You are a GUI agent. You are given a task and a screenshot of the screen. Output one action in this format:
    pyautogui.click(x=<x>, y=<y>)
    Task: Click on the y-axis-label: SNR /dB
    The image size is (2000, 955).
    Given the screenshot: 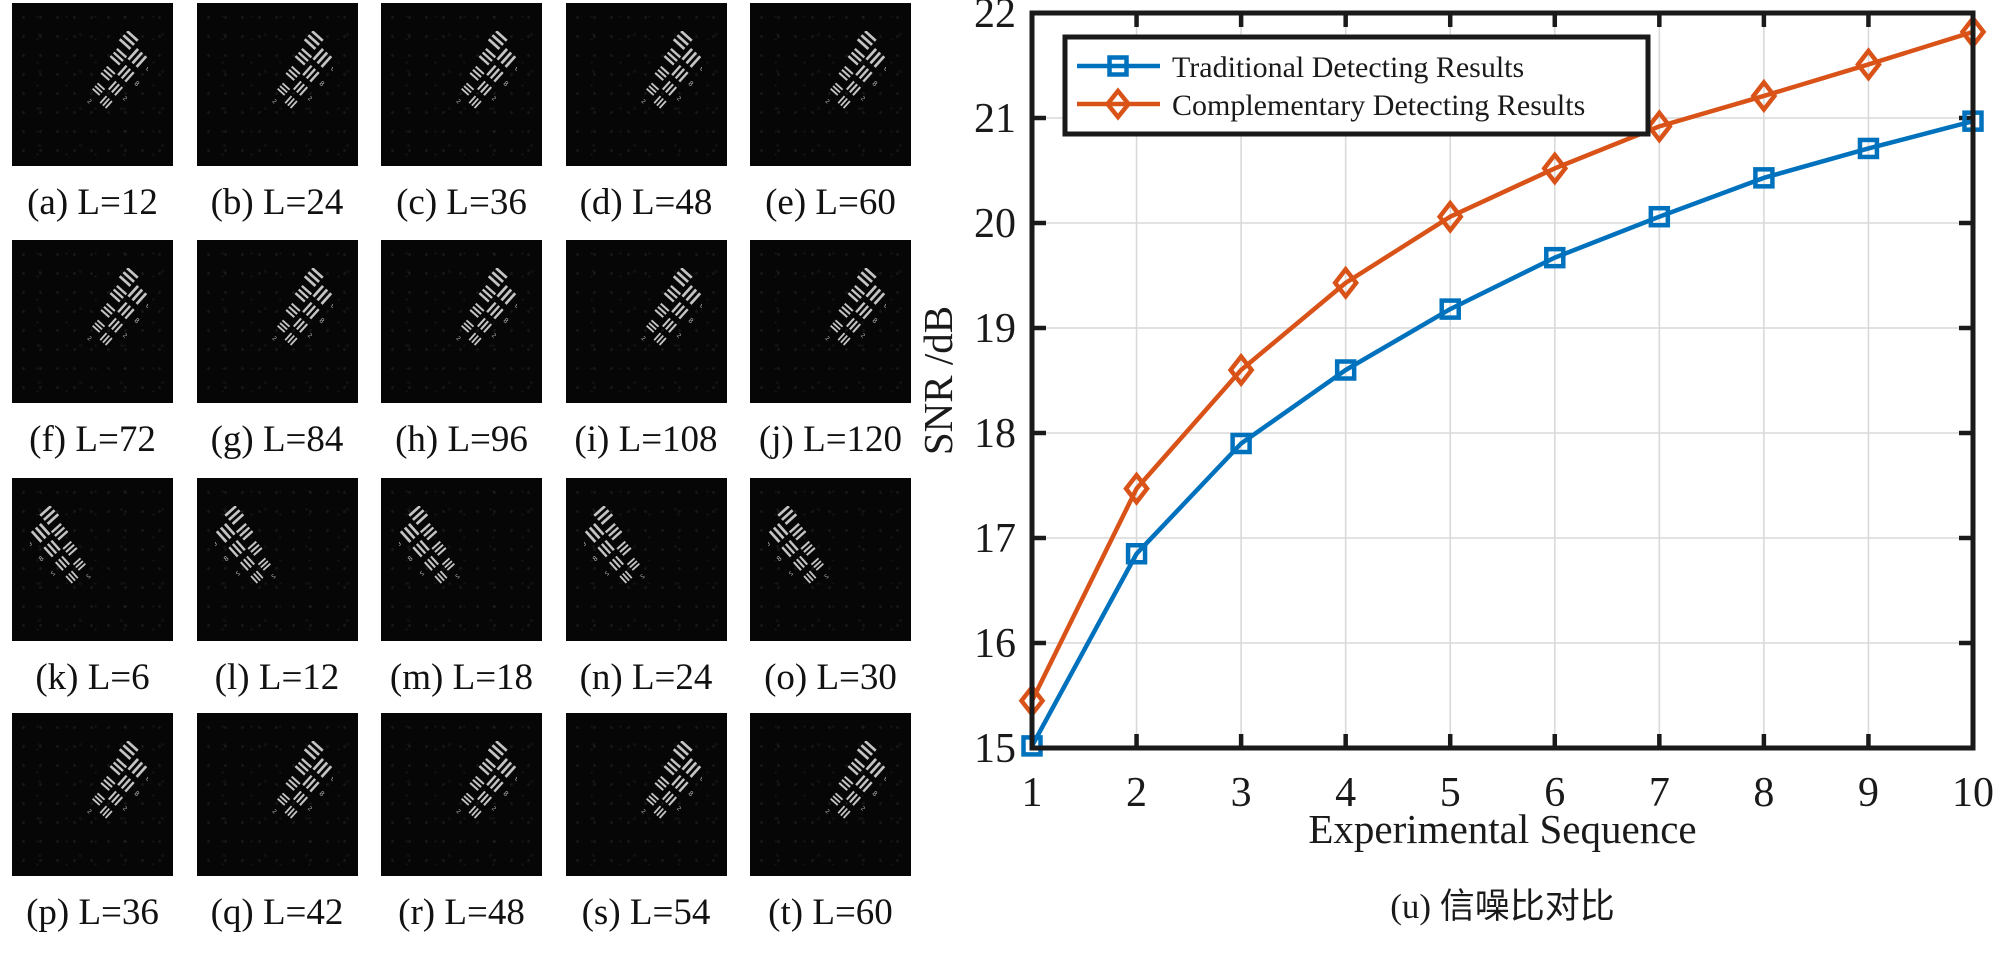 What is the action you would take?
    pyautogui.click(x=938, y=380)
    